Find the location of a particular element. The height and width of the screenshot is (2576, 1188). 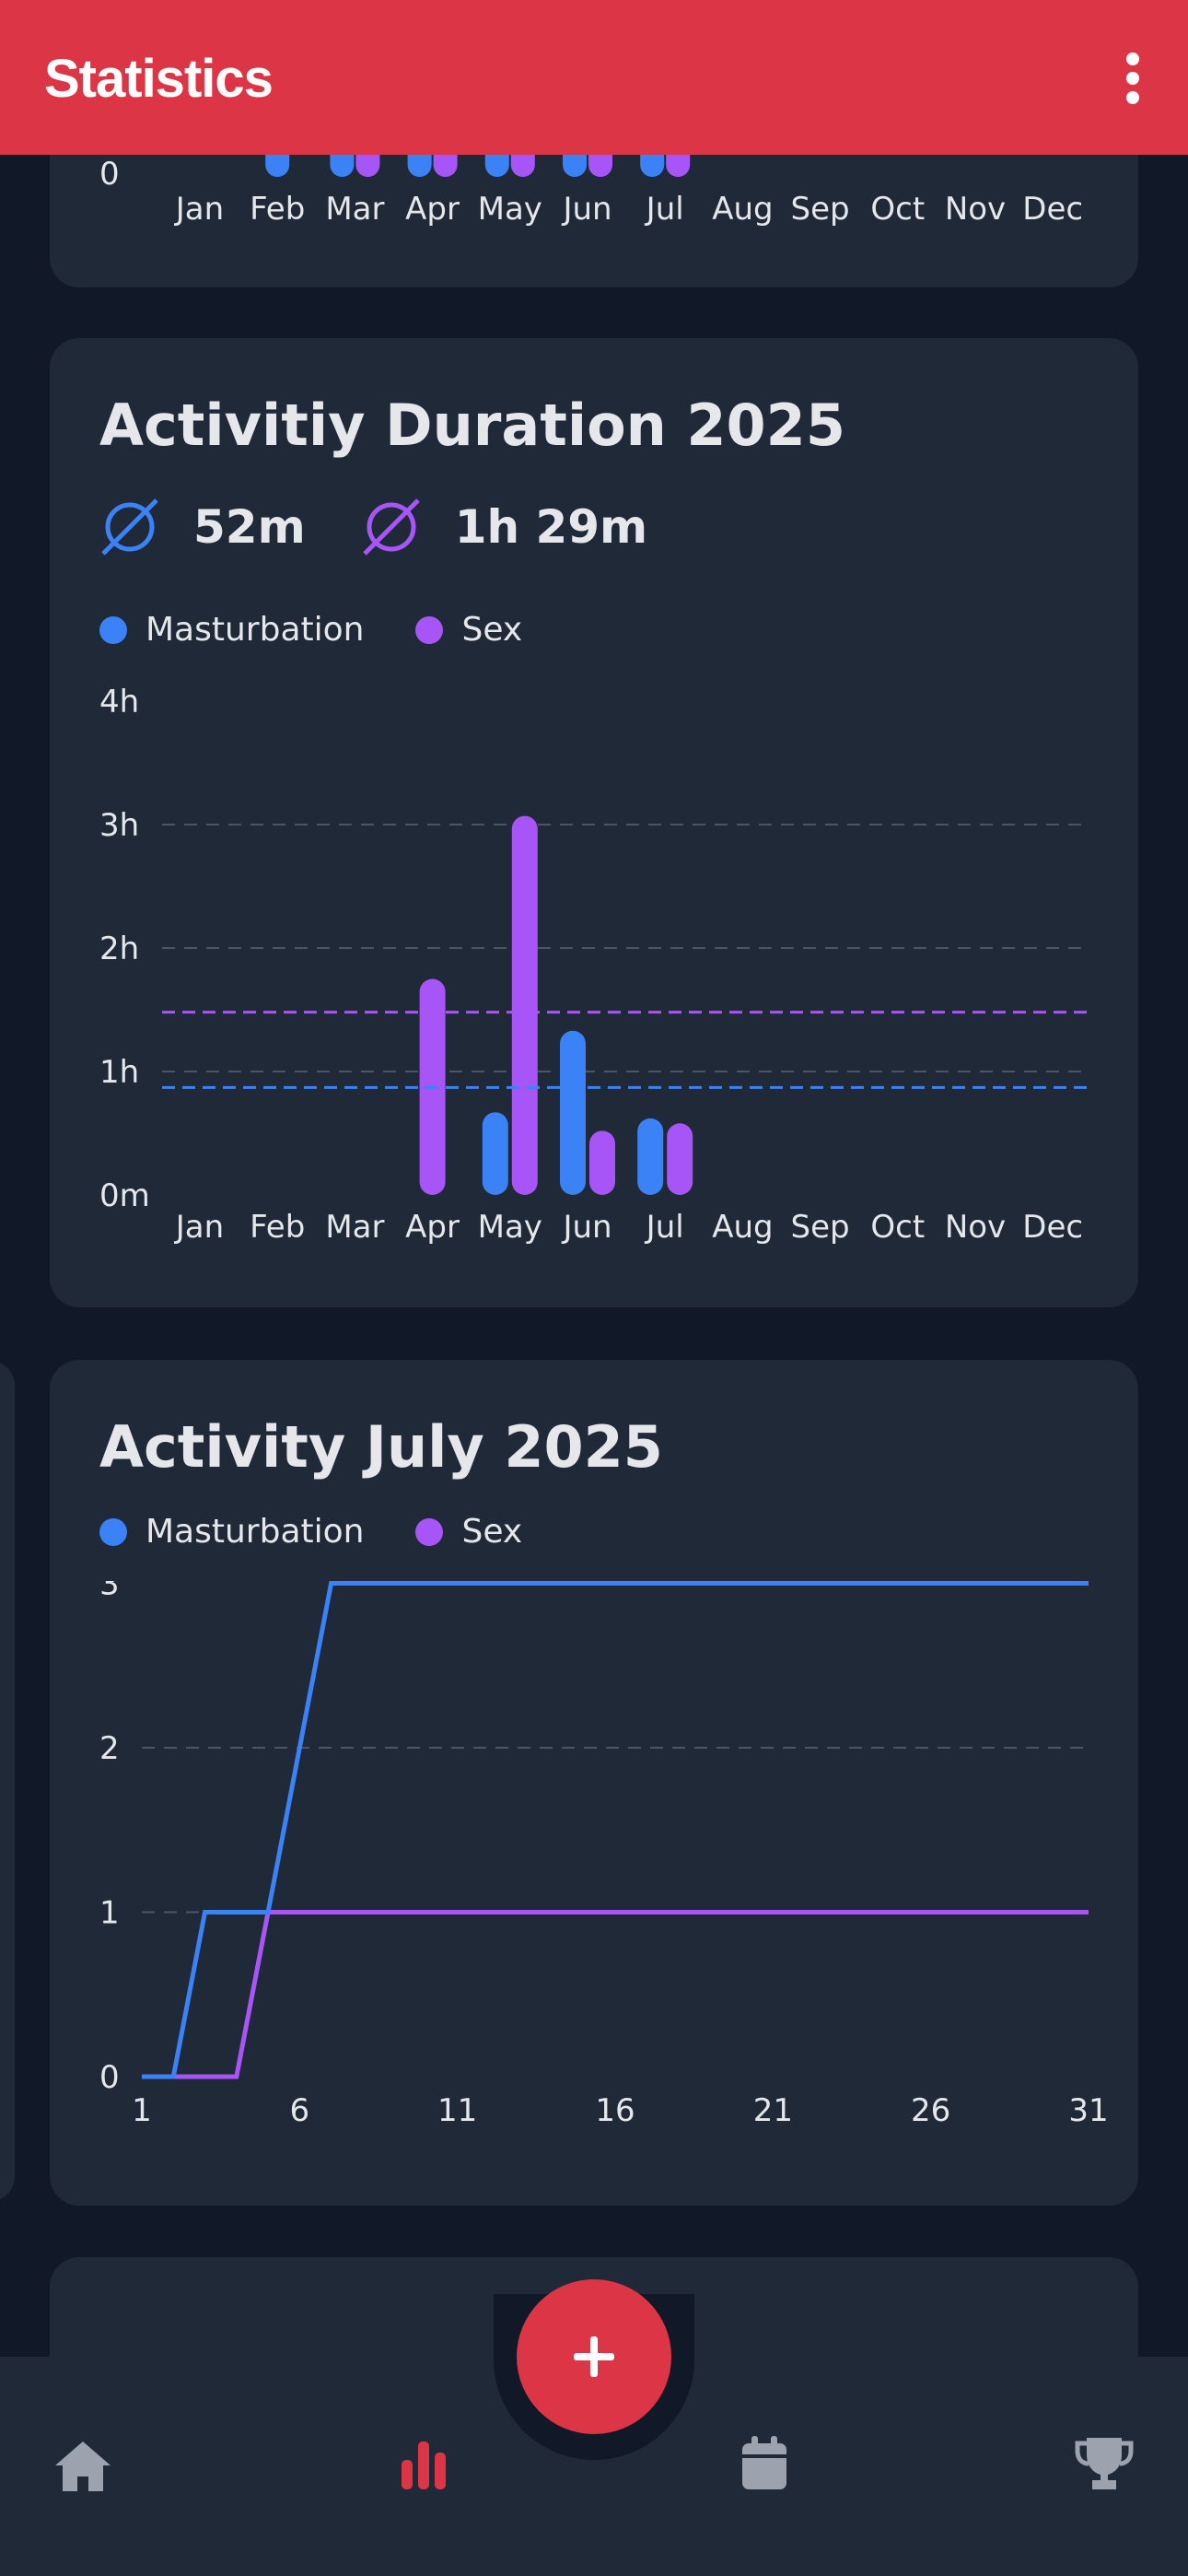

avg-sex-value: 1h 29m is located at coordinates (551, 527).